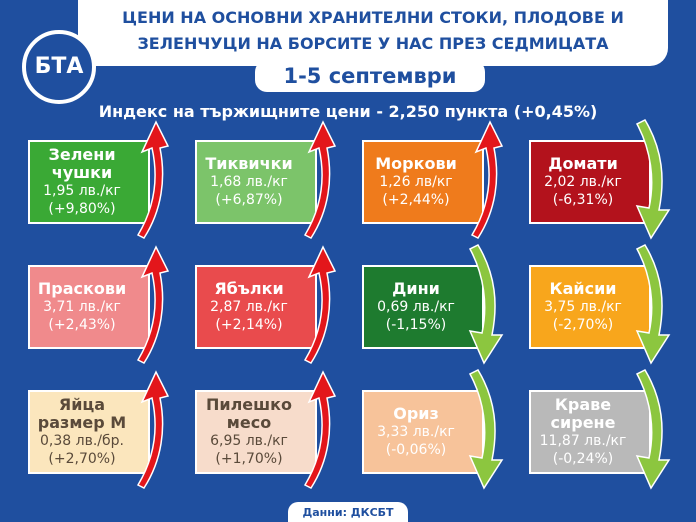 This screenshot has height=522, width=696. I want to click on name-line: сирене, so click(583, 422).